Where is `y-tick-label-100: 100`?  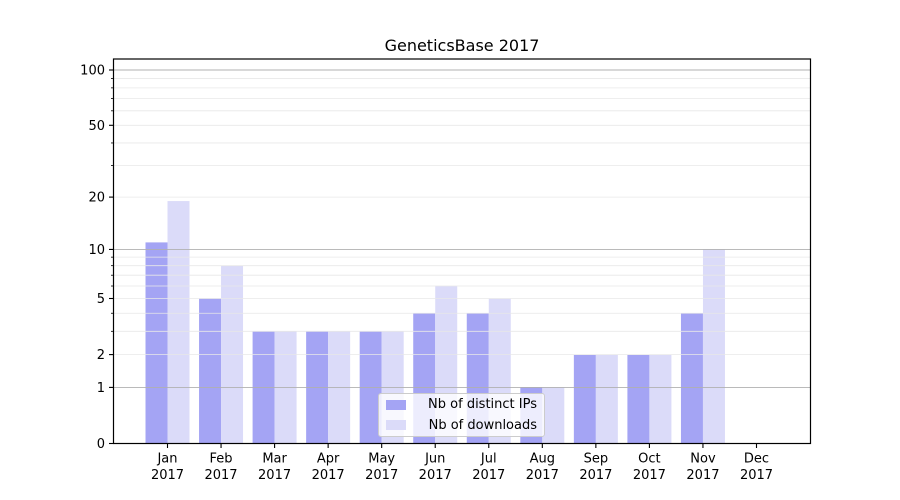 y-tick-label-100: 100 is located at coordinates (92, 71).